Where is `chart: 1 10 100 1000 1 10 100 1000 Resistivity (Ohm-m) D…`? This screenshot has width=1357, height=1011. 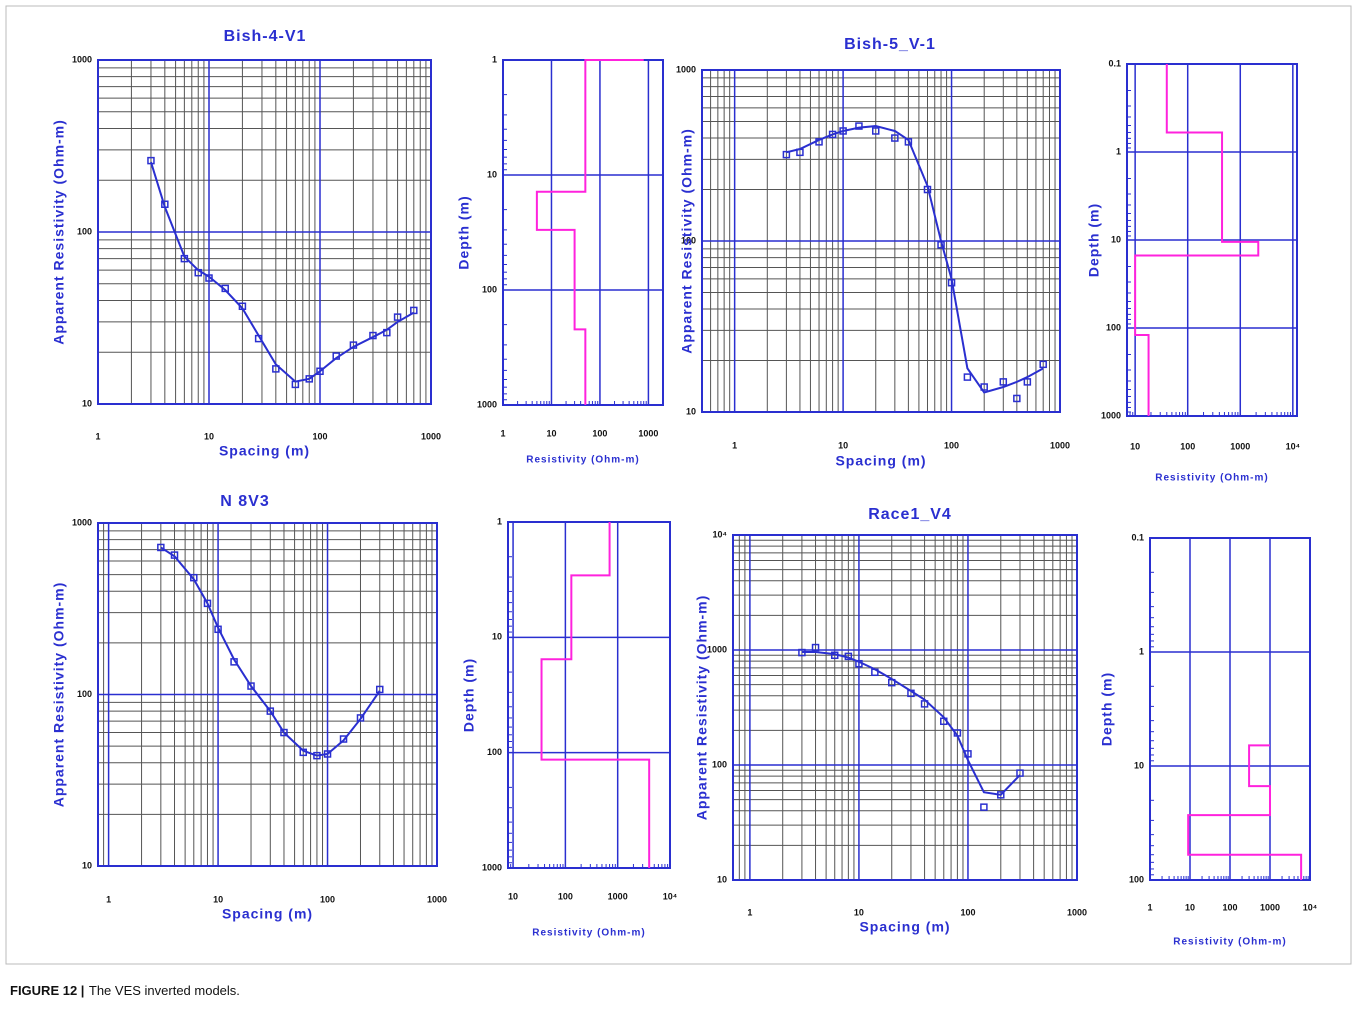 chart: 1 10 100 1000 1 10 100 1000 Resistivity (Ohm-m) D… is located at coordinates (560, 260).